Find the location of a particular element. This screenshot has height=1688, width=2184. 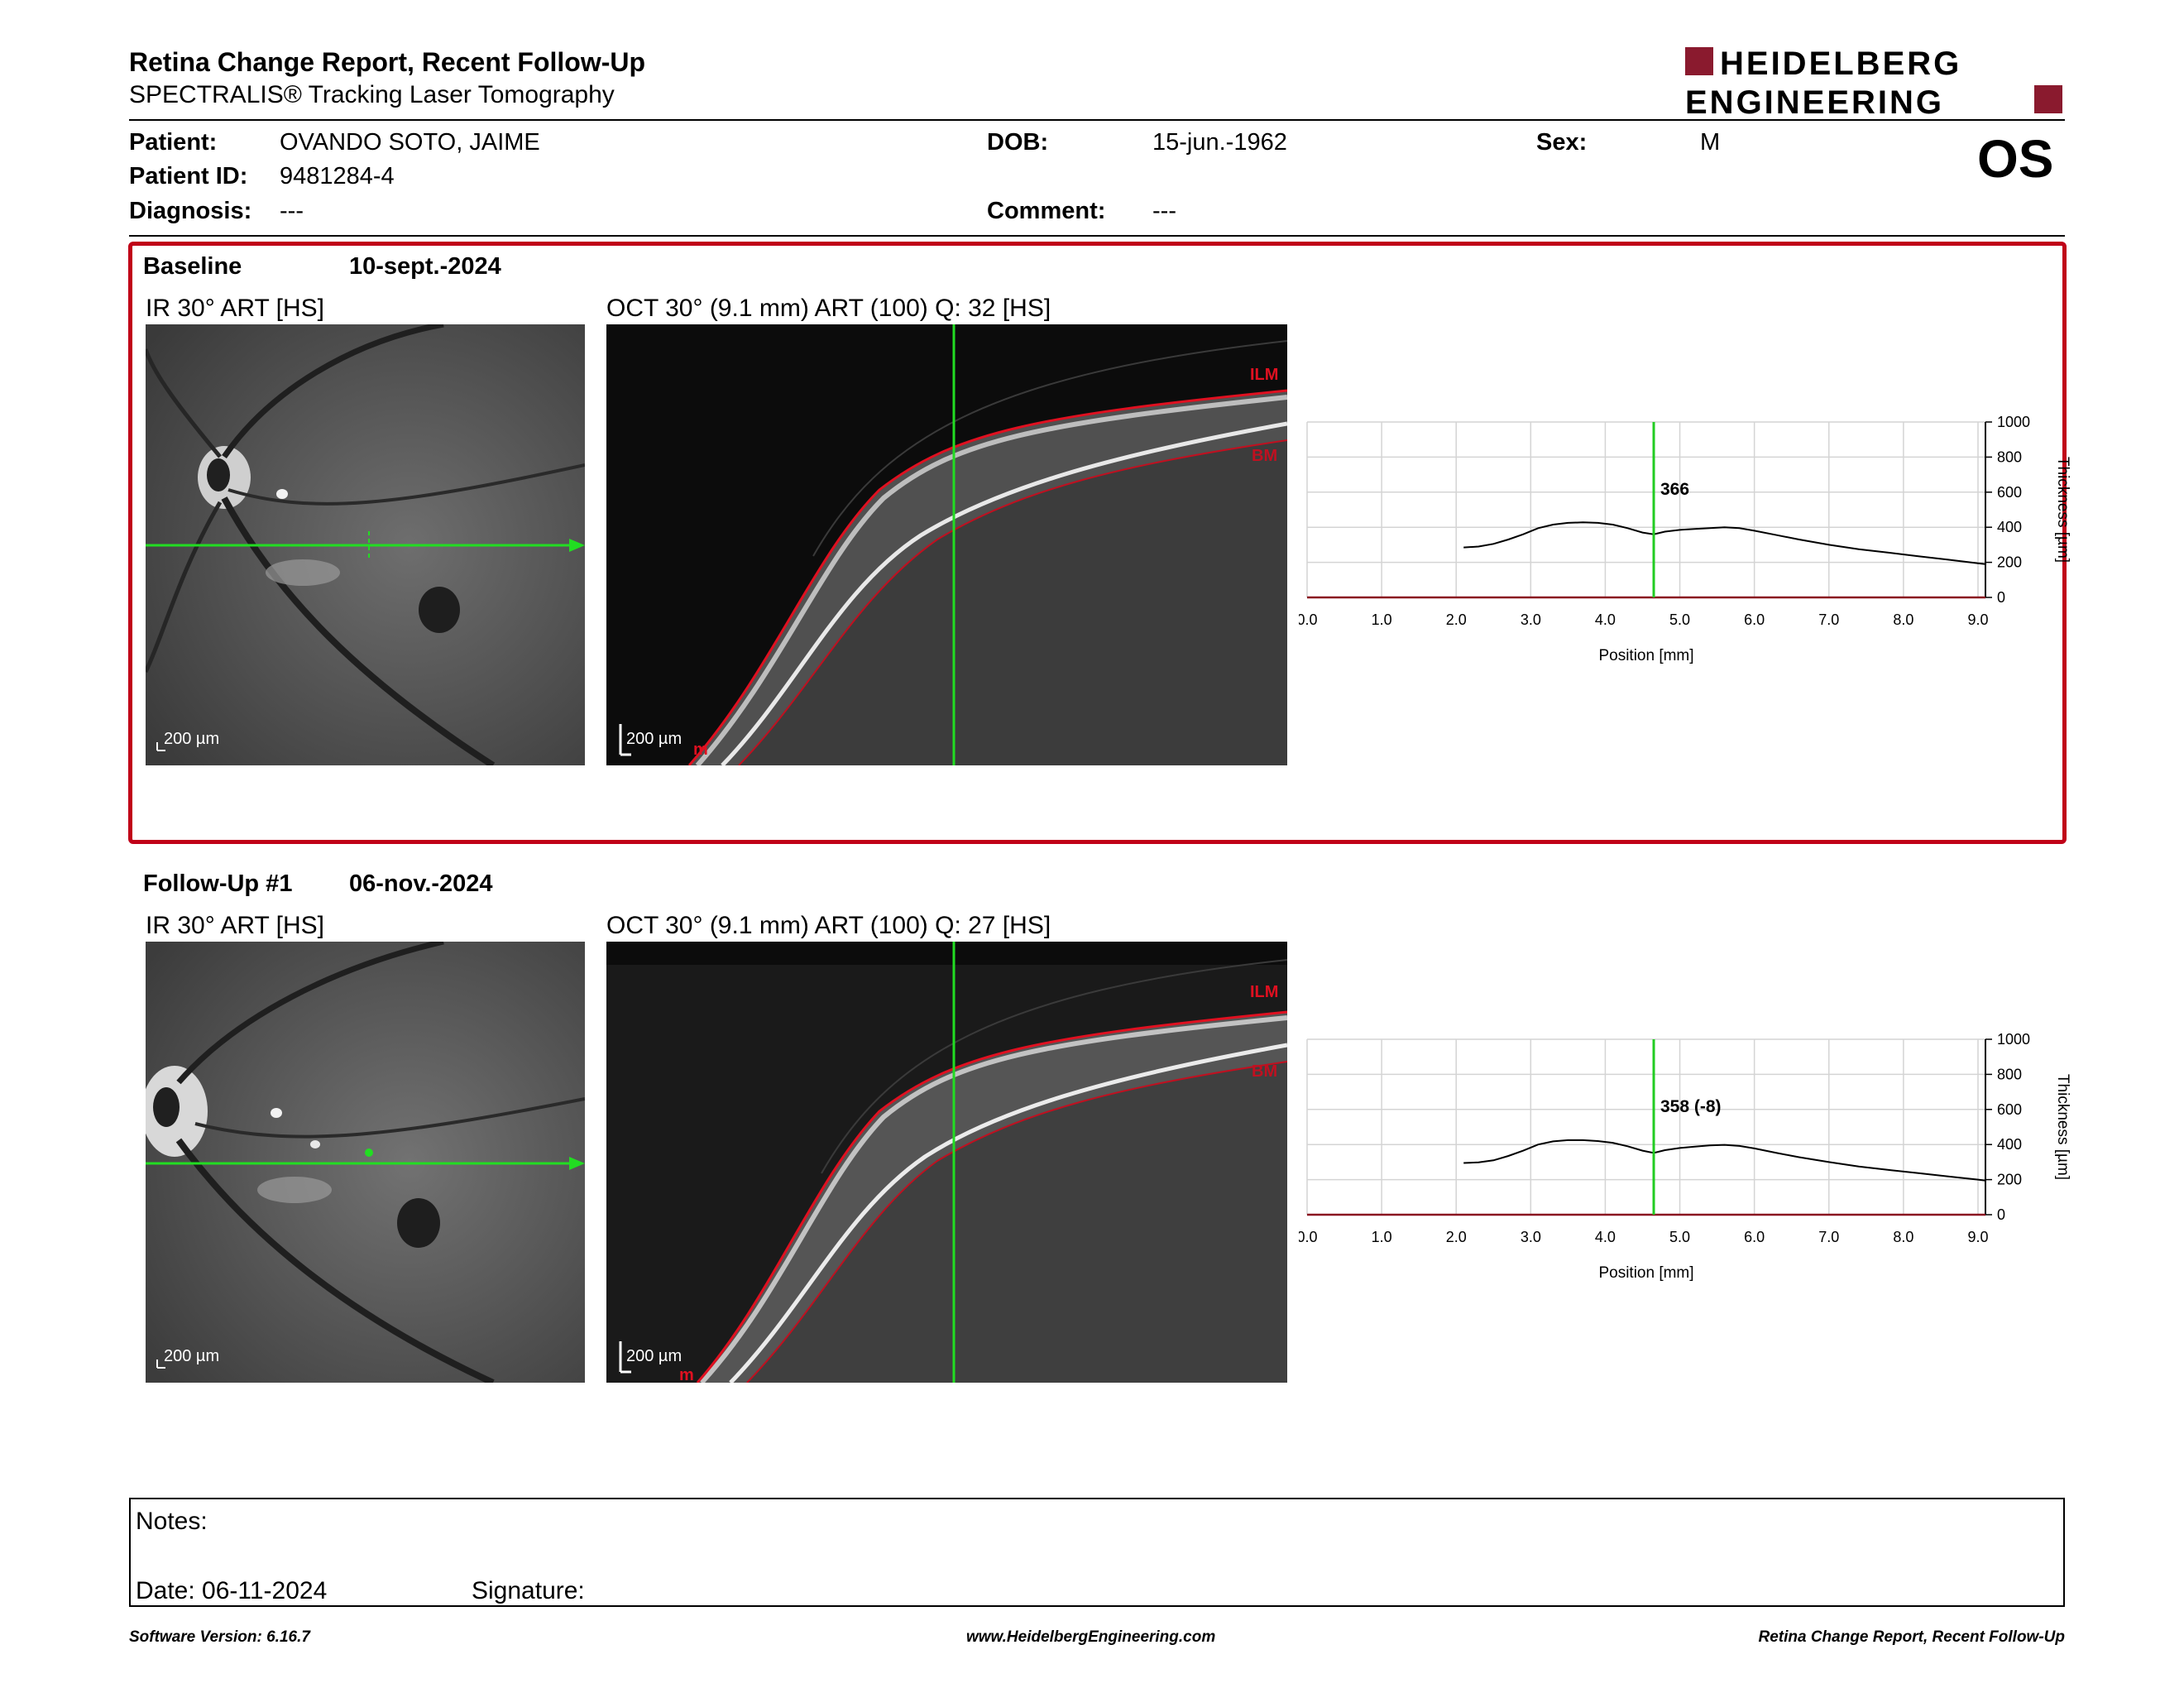

baseline-label: Baseline is located at coordinates (192, 266).